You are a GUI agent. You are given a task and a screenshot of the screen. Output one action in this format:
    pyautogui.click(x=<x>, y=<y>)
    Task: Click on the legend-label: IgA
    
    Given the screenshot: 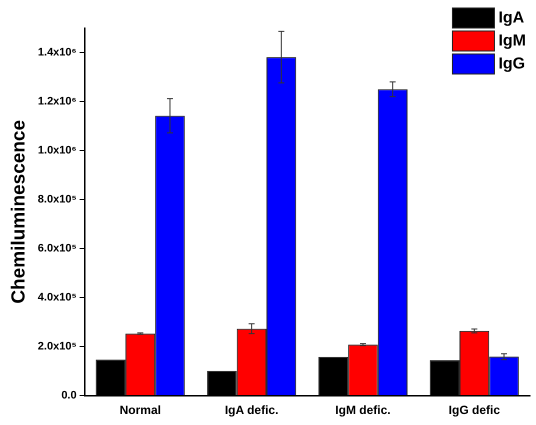 What is the action you would take?
    pyautogui.click(x=511, y=17)
    